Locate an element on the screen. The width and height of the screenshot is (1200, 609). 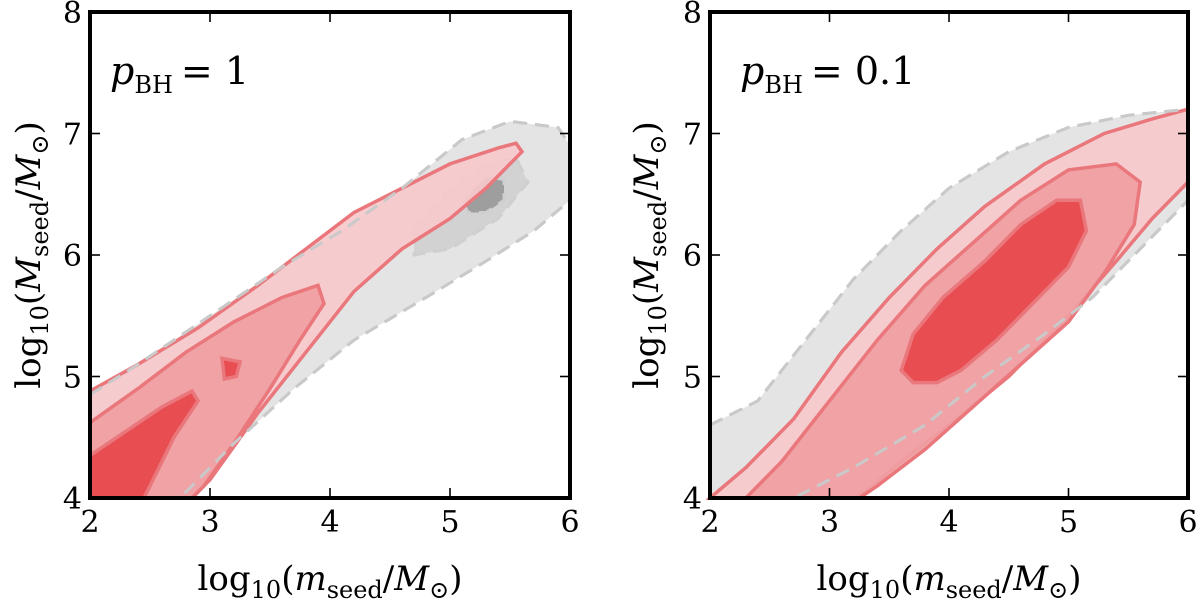
right-y-tick-label-8: 8 is located at coordinates (692, 15).